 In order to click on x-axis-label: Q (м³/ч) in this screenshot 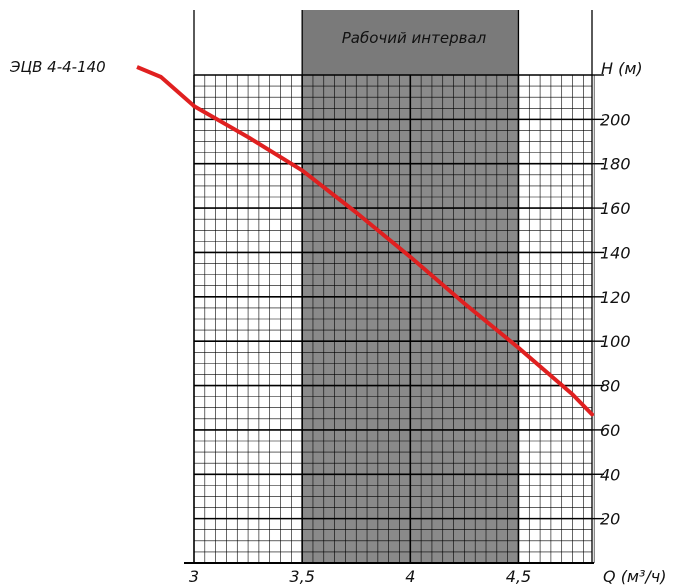, I will do `click(635, 576)`.